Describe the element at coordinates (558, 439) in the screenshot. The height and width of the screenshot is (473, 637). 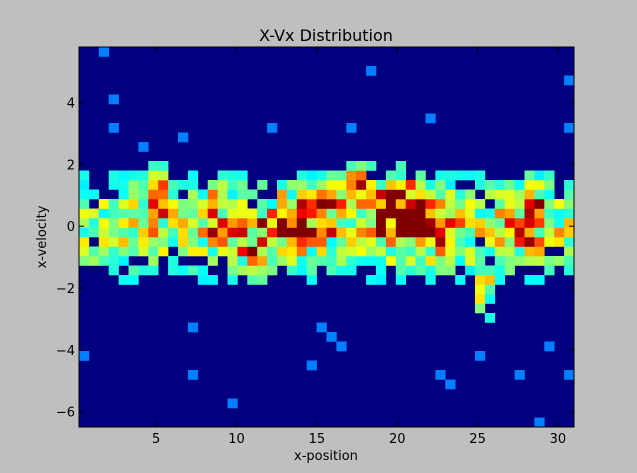
I see `x-tick-label: 30` at that location.